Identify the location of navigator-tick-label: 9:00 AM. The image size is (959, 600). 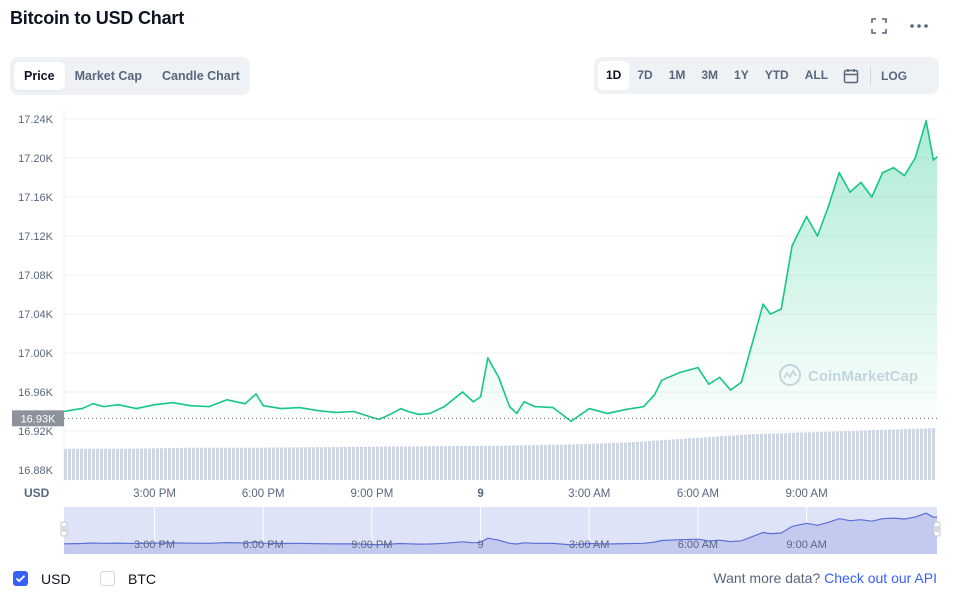
(806, 545).